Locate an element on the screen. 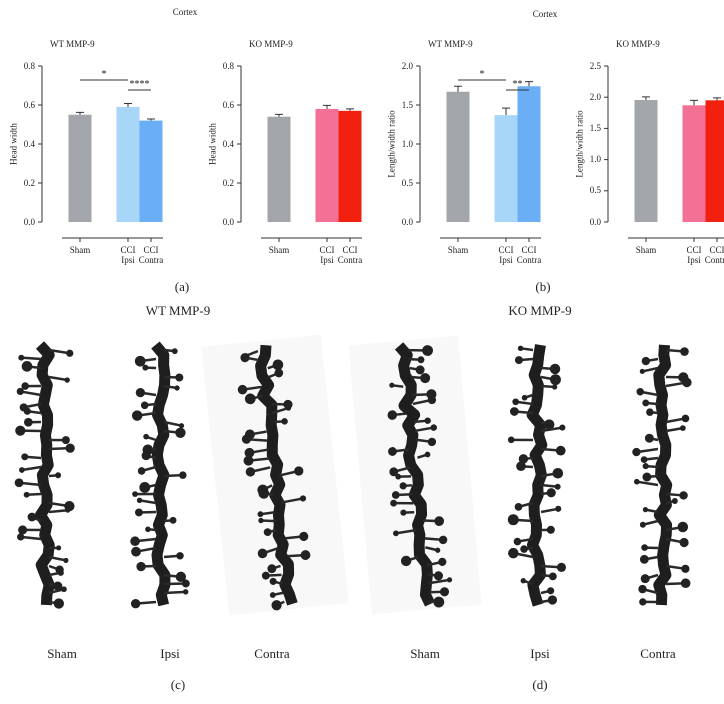  panel-label: (d) is located at coordinates (540, 684).